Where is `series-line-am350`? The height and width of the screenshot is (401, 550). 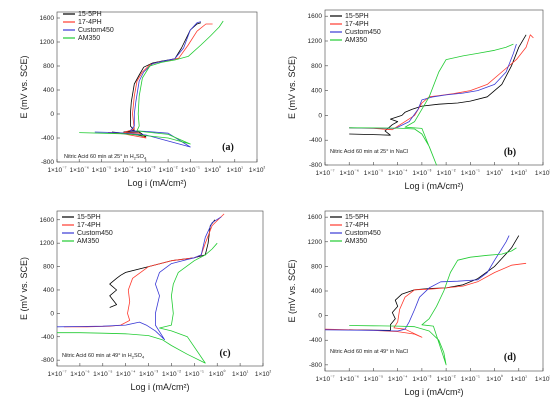
series-line-am350 is located at coordinates (137, 303).